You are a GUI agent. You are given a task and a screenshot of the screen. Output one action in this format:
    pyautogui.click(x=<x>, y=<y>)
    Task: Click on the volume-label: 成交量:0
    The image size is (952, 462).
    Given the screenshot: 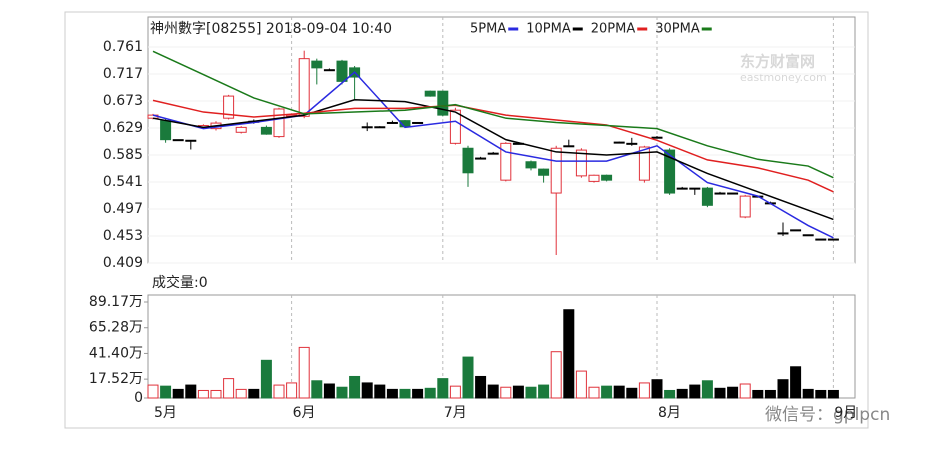 What is the action you would take?
    pyautogui.click(x=180, y=282)
    